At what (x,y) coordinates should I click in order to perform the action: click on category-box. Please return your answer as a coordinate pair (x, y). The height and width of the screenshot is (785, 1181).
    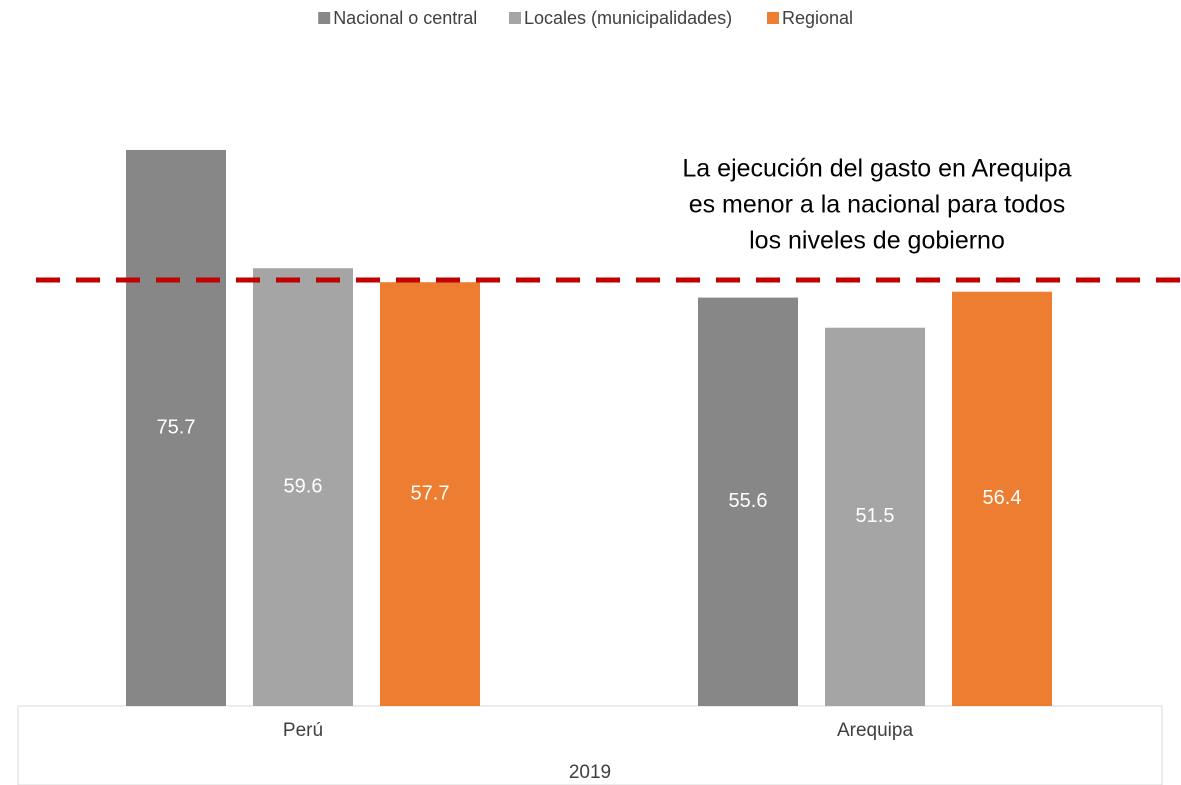
    Looking at the image, I should click on (590, 745).